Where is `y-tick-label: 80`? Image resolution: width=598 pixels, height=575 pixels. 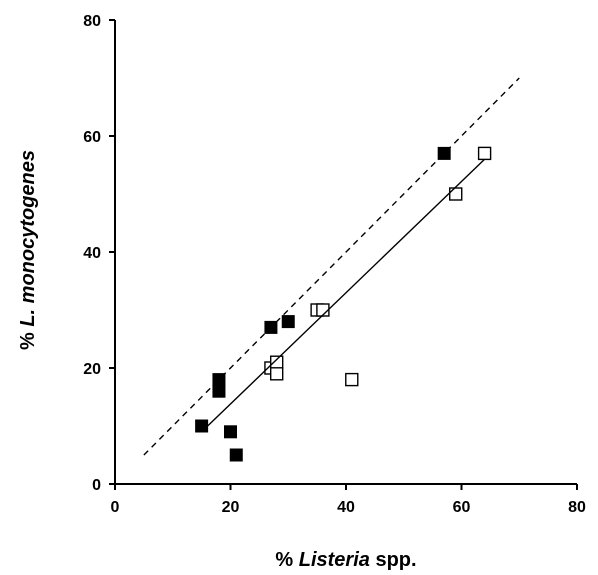 y-tick-label: 80 is located at coordinates (92, 21).